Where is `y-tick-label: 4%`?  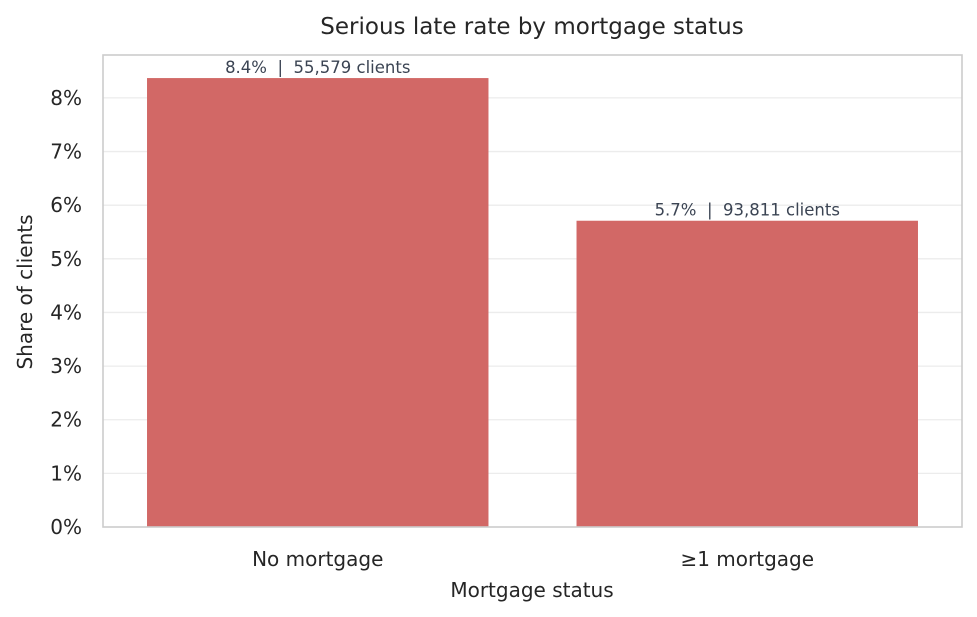
y-tick-label: 4% is located at coordinates (66, 312).